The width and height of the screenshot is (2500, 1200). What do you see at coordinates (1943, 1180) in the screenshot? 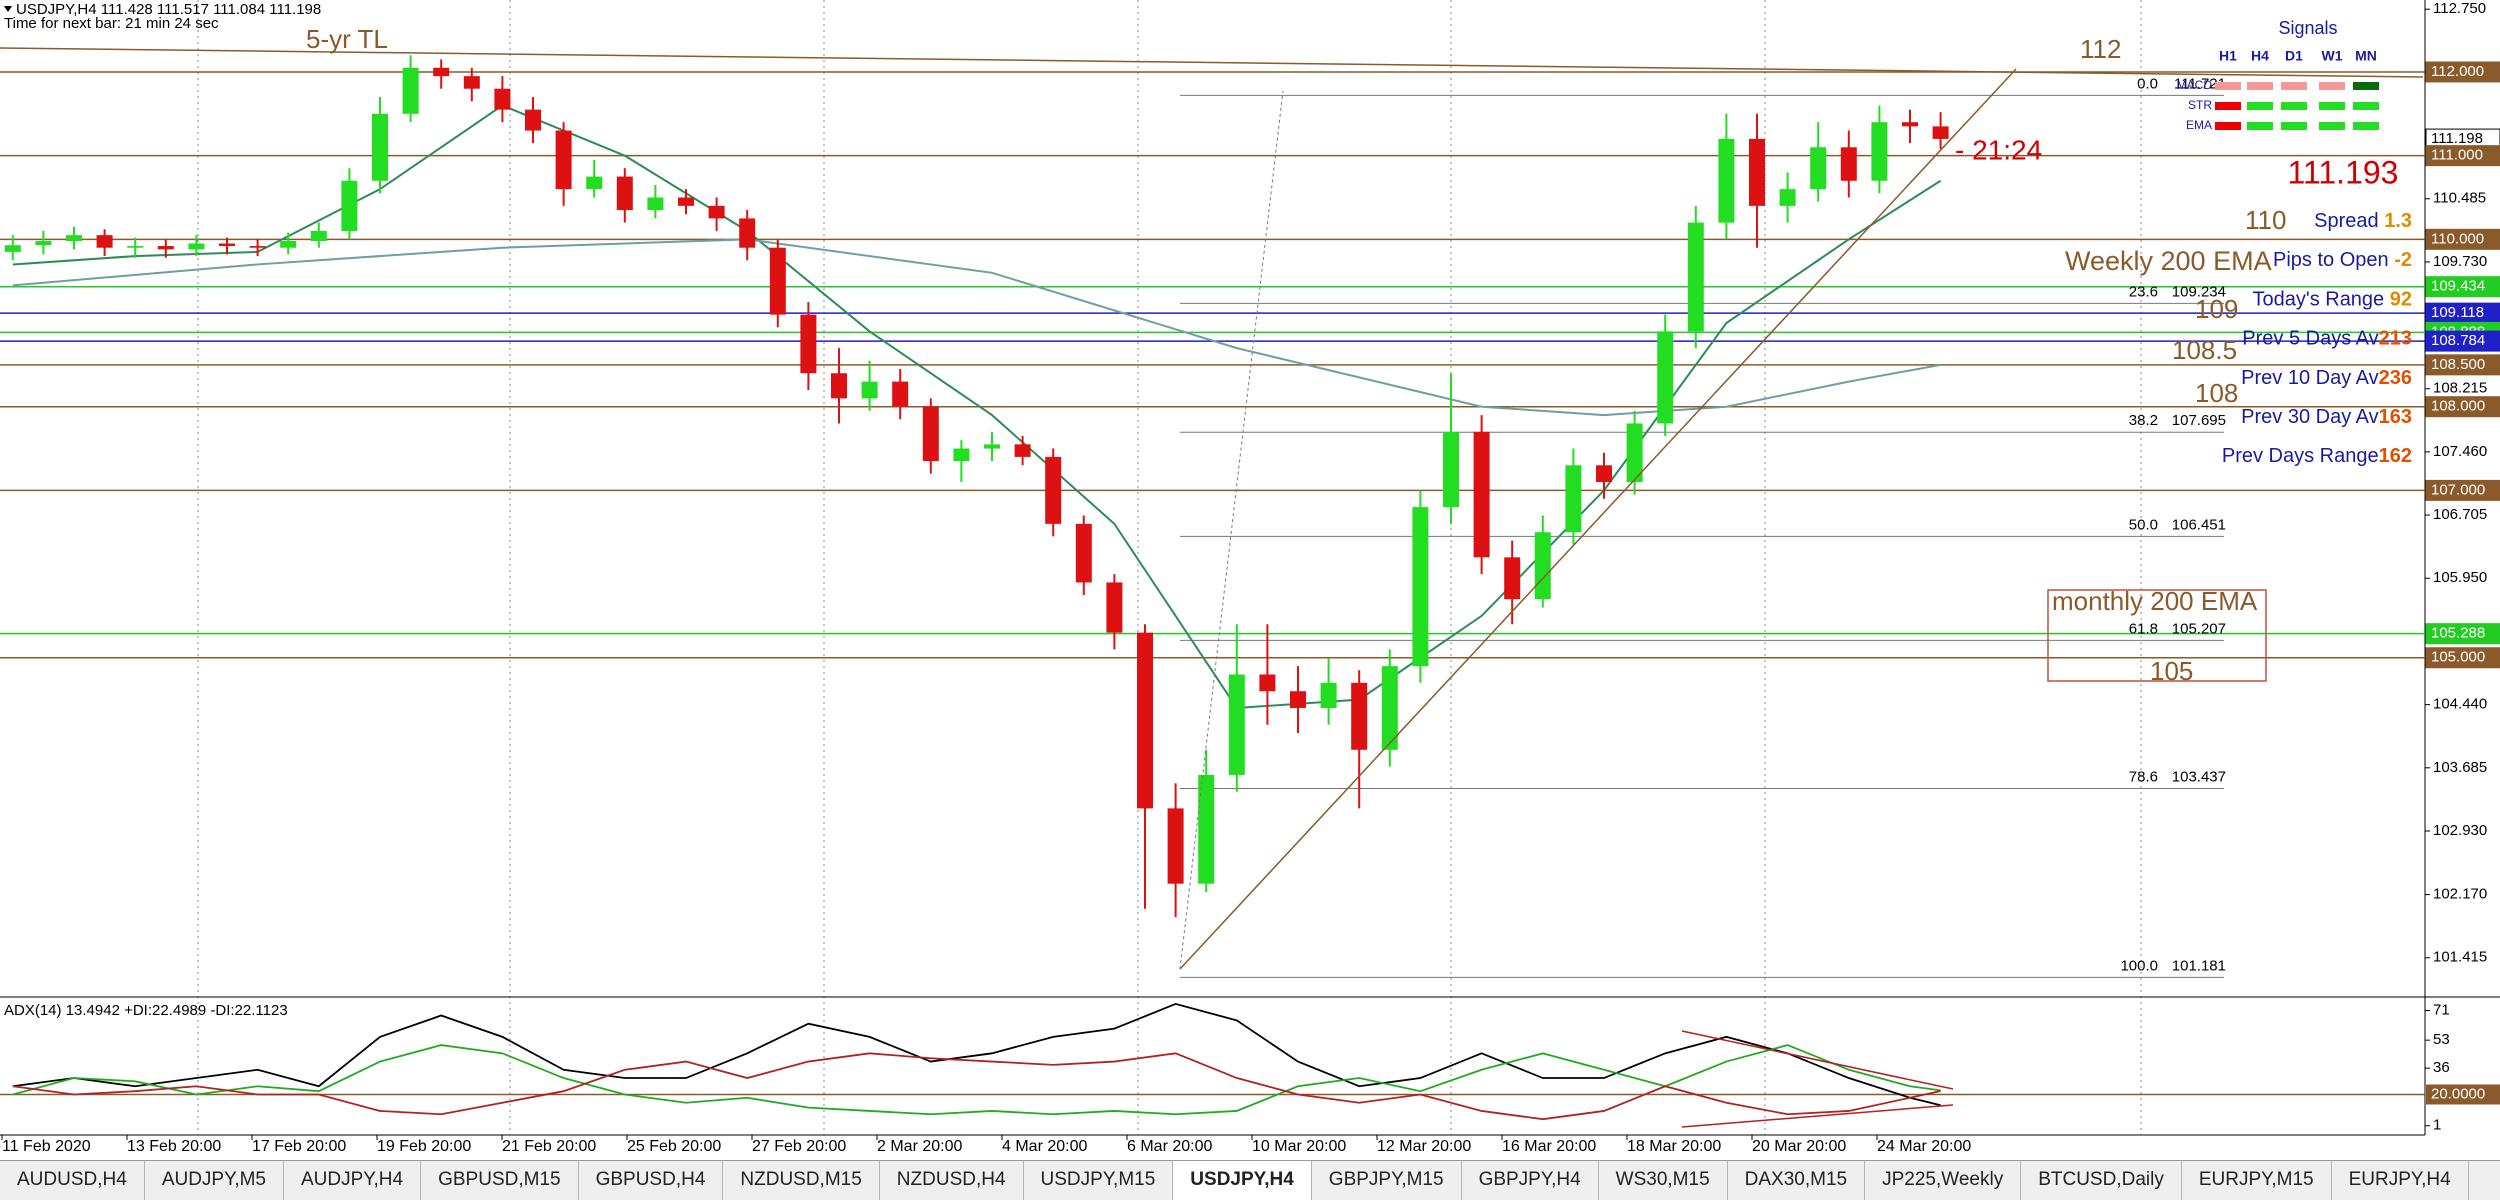
I see `chart-tab: JP225,Weekly` at bounding box center [1943, 1180].